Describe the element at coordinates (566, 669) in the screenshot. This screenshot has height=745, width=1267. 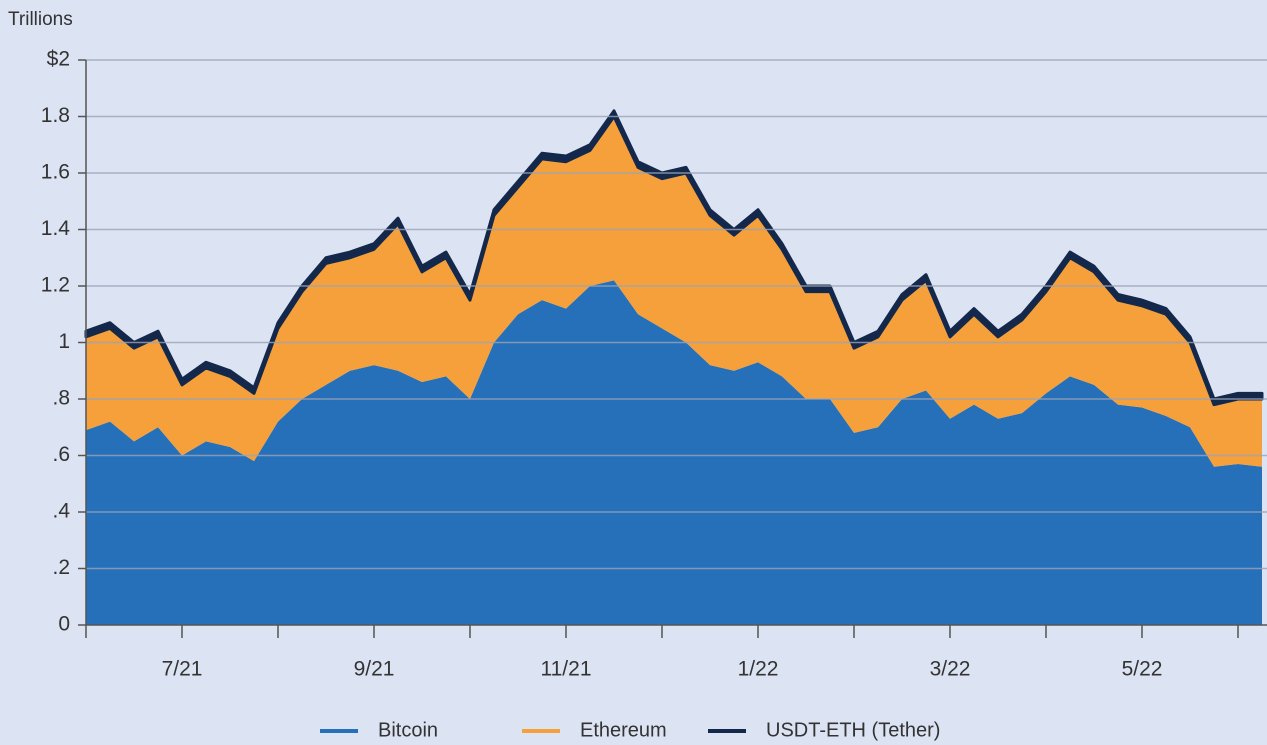
I see `x-tick-label: 11/21` at that location.